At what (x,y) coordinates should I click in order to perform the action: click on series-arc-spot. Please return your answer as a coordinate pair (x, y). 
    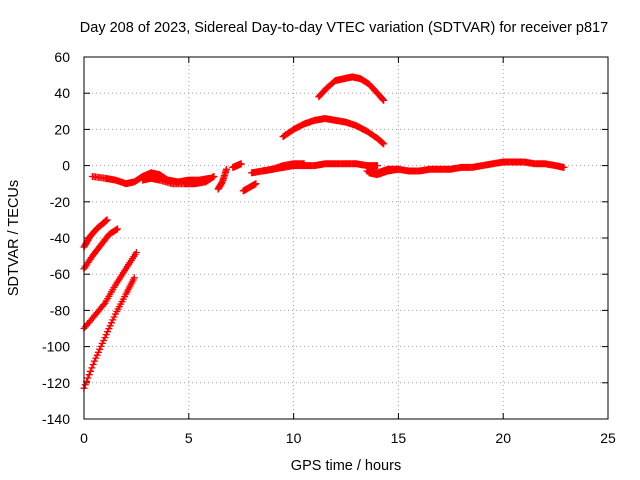
    Looking at the image, I should click on (237, 165).